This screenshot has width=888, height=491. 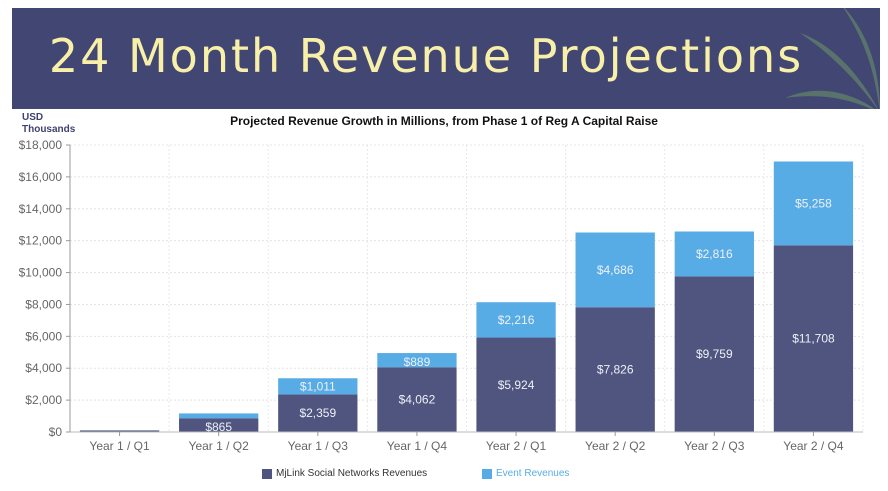 What do you see at coordinates (41, 145) in the screenshot?
I see `y-tick-label: $18,000` at bounding box center [41, 145].